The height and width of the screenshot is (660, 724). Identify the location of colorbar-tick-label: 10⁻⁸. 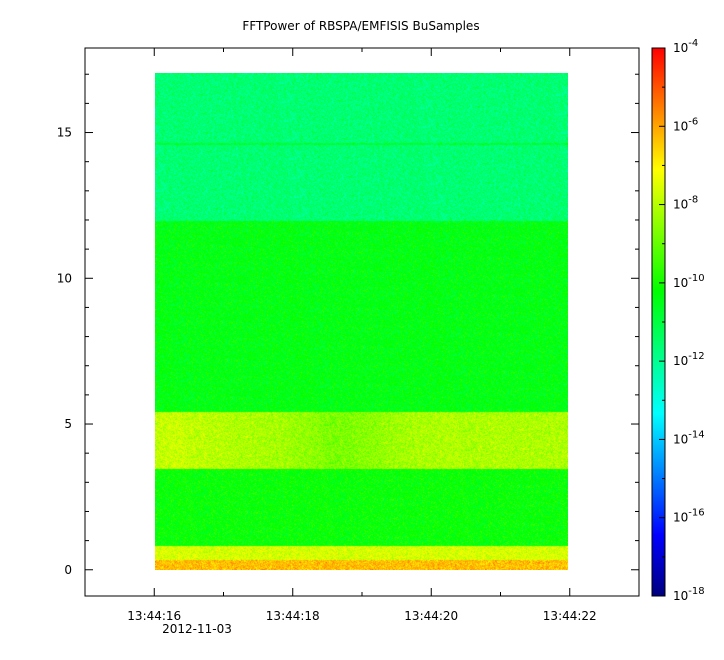
(685, 203).